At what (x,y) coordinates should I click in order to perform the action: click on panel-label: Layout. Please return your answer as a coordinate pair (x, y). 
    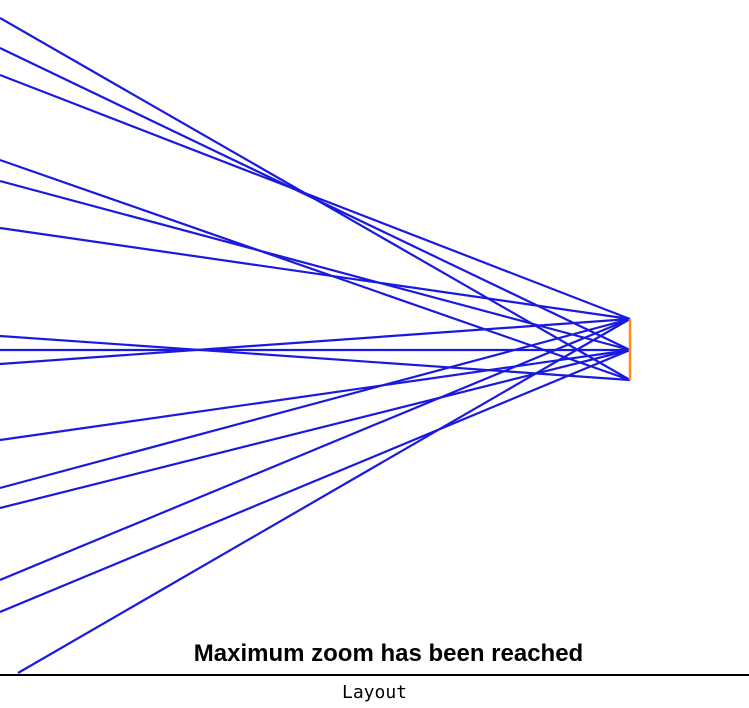
    Looking at the image, I should click on (374, 692).